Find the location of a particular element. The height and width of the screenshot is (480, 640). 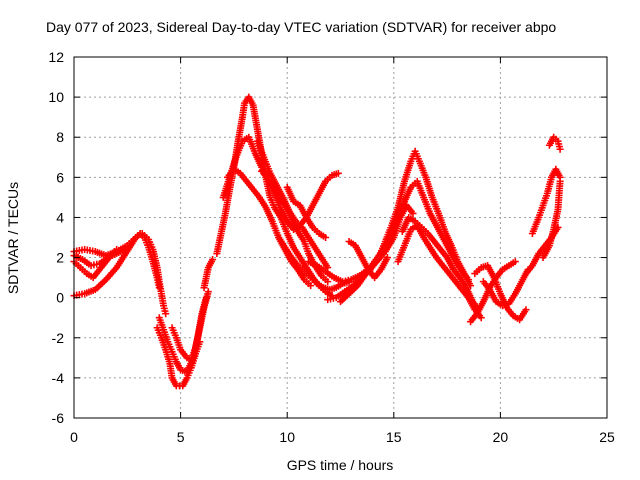

x-axis-title: GPS time / hours is located at coordinates (340, 465).